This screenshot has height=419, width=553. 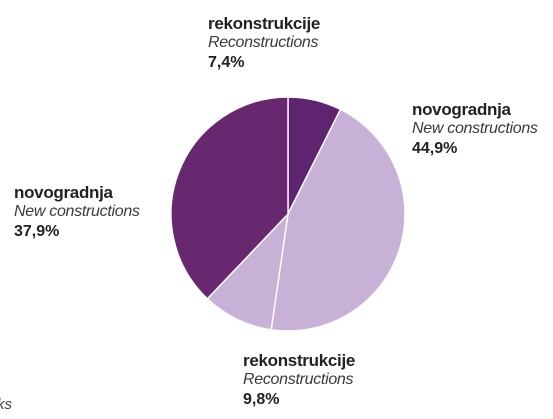 What do you see at coordinates (435, 148) in the screenshot?
I see `slice-percentage: 44,9%` at bounding box center [435, 148].